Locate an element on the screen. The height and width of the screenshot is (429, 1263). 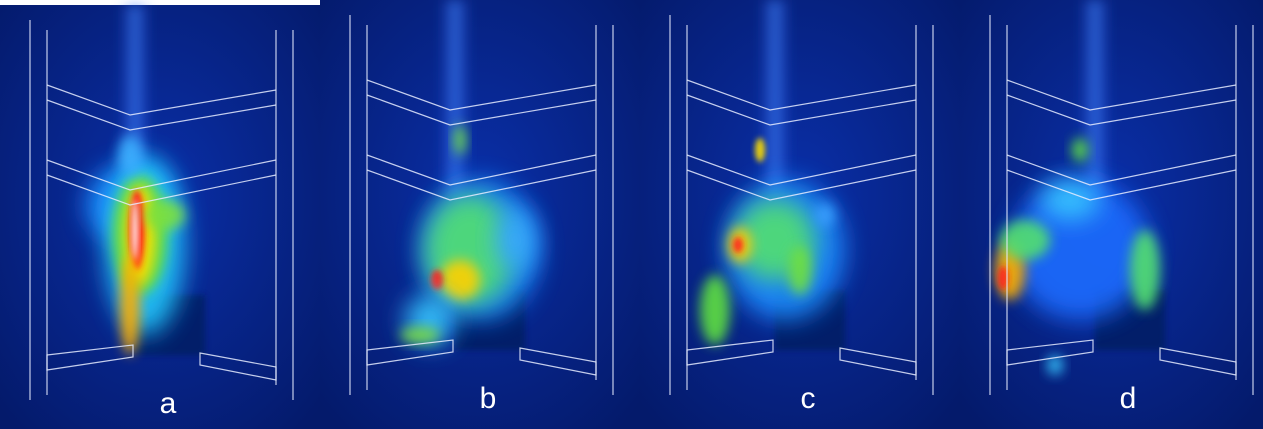
panel-label: d is located at coordinates (1128, 398).